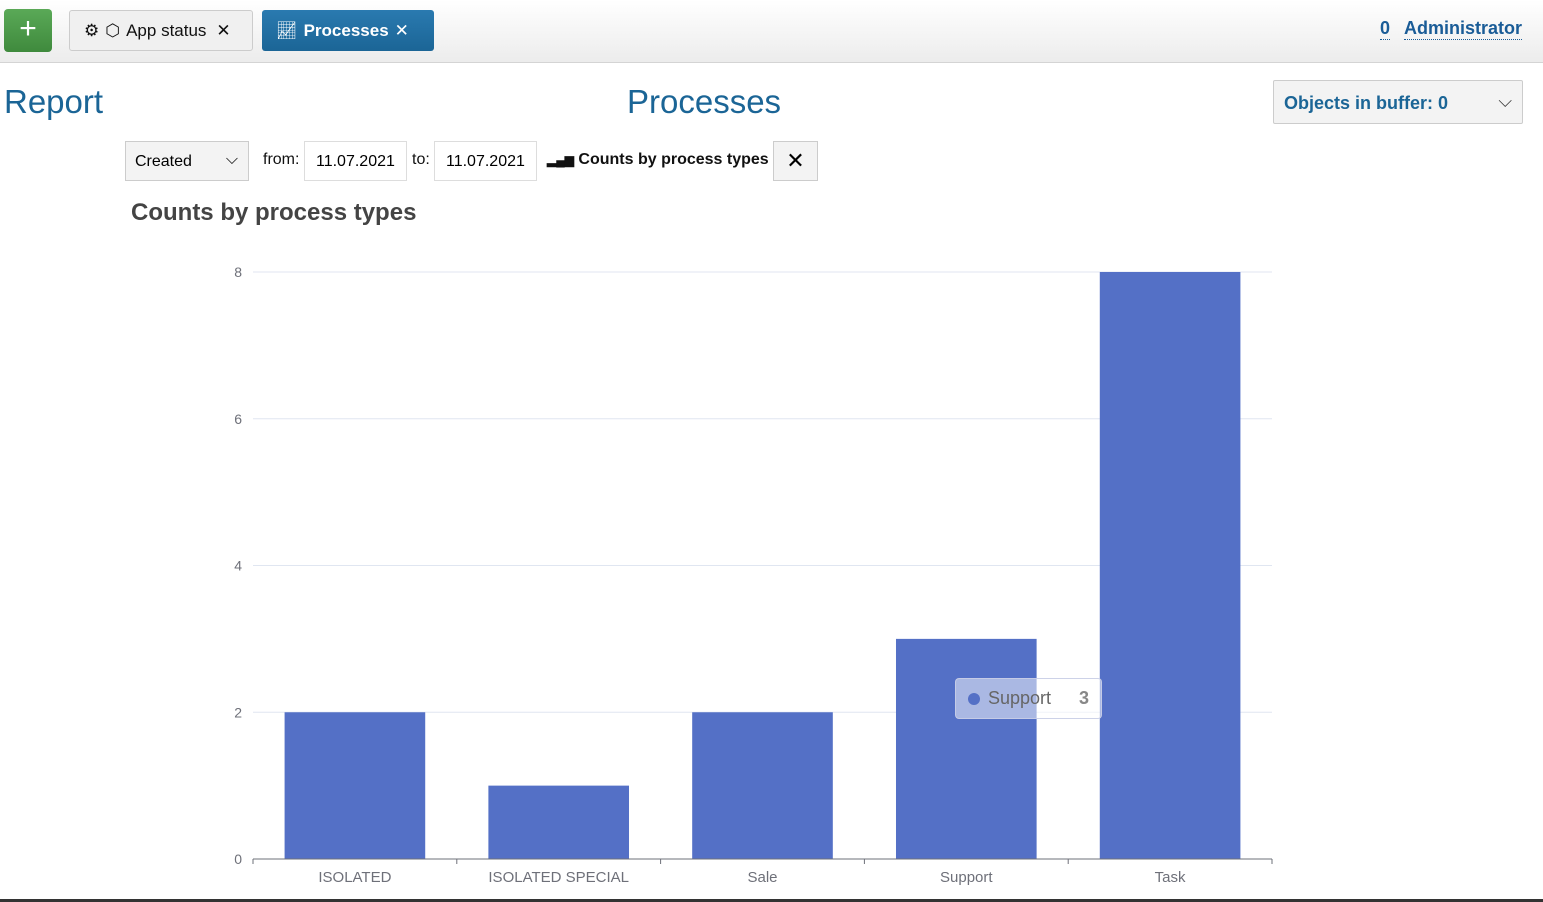  I want to click on buffer-dropdown: Objects in buffer: 0 ⌵, so click(1398, 102).